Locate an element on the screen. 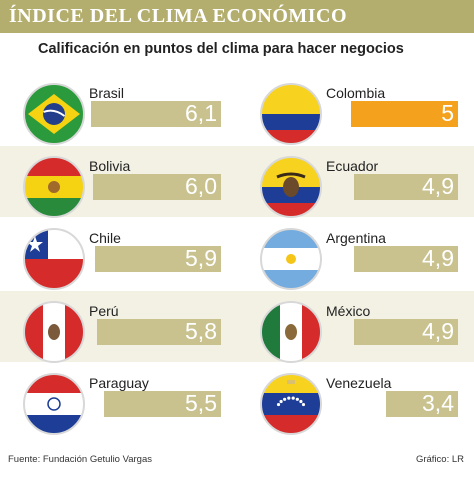 This screenshot has height=477, width=474. country-label: Bolivia is located at coordinates (110, 165).